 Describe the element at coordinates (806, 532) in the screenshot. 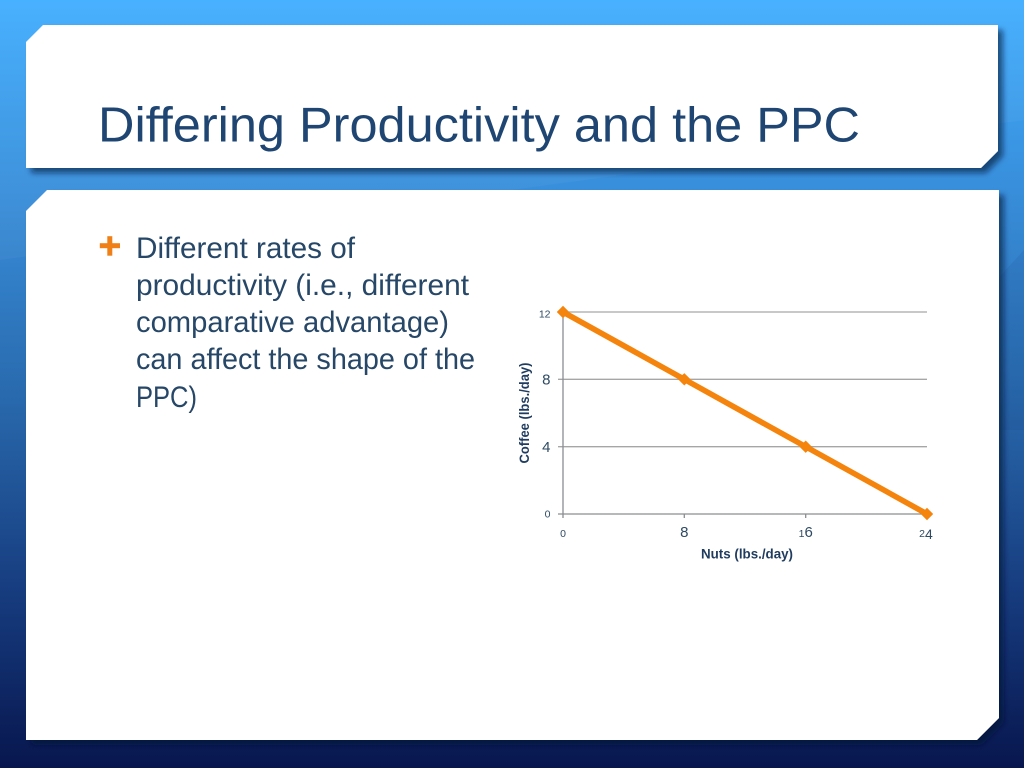

I see `svg-text: 16` at that location.